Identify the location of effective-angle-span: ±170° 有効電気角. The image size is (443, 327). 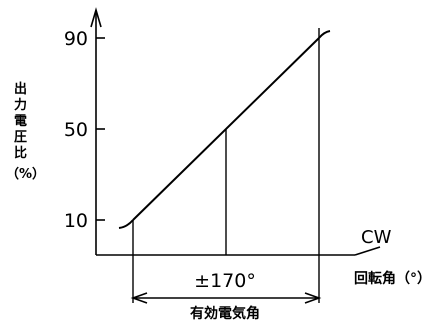
(226, 296).